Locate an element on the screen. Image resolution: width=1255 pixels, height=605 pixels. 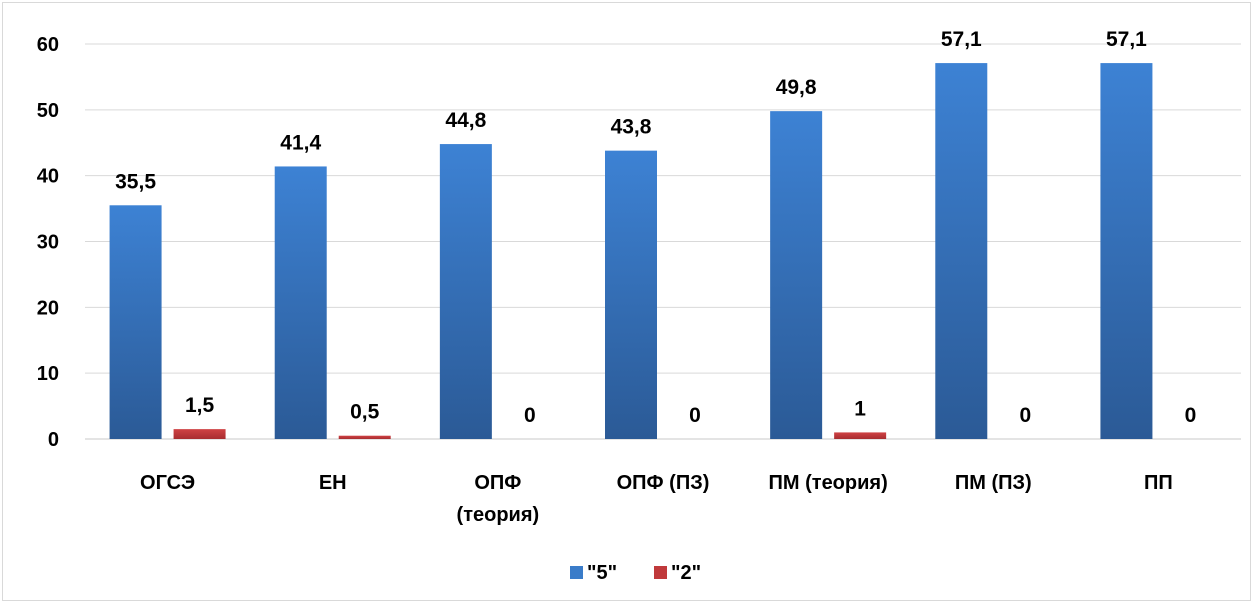
data-label: 43,8 is located at coordinates (631, 127).